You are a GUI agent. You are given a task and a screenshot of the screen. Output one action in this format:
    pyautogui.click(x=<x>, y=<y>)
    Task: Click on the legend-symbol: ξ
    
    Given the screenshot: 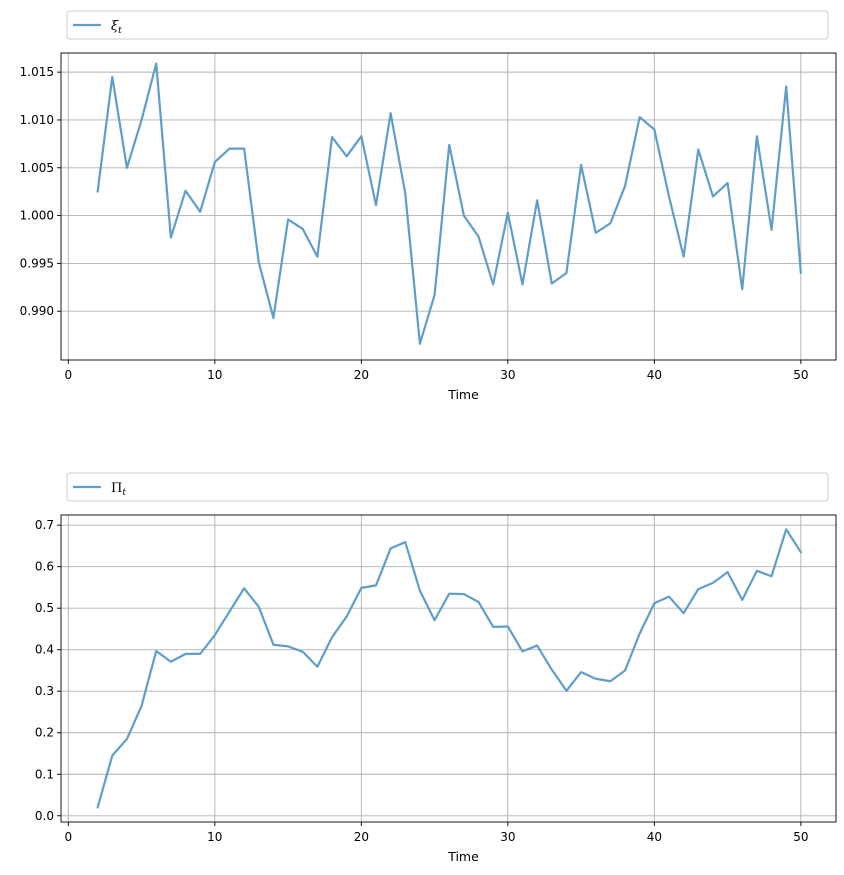 What is the action you would take?
    pyautogui.click(x=115, y=26)
    